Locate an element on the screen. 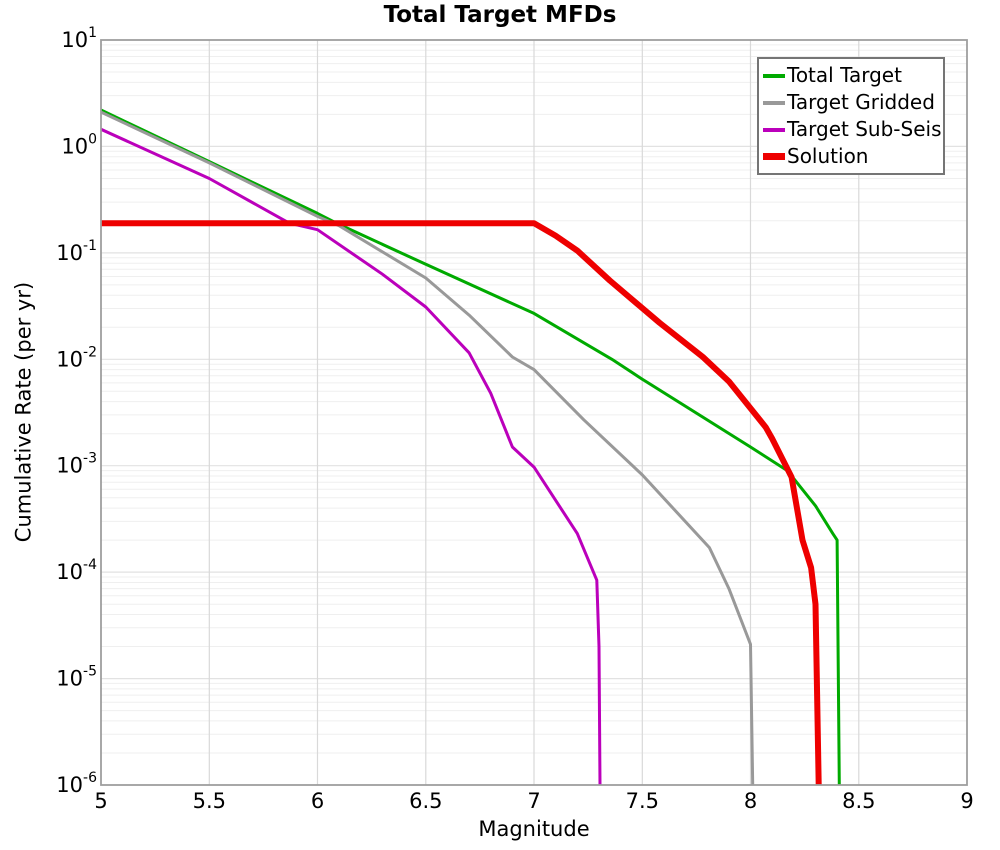  legend-item-total-target: Total Target is located at coordinates (853, 75).